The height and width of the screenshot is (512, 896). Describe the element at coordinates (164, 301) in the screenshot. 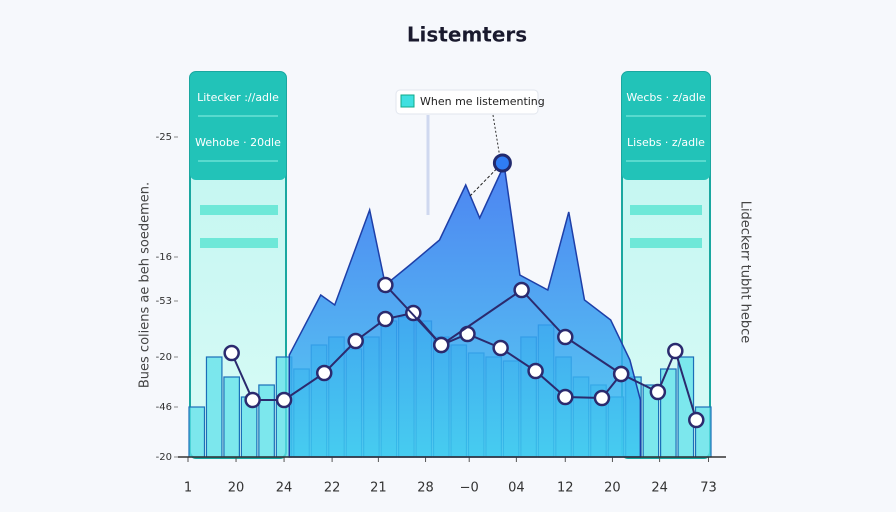

I see `y-tick-label: -53` at that location.